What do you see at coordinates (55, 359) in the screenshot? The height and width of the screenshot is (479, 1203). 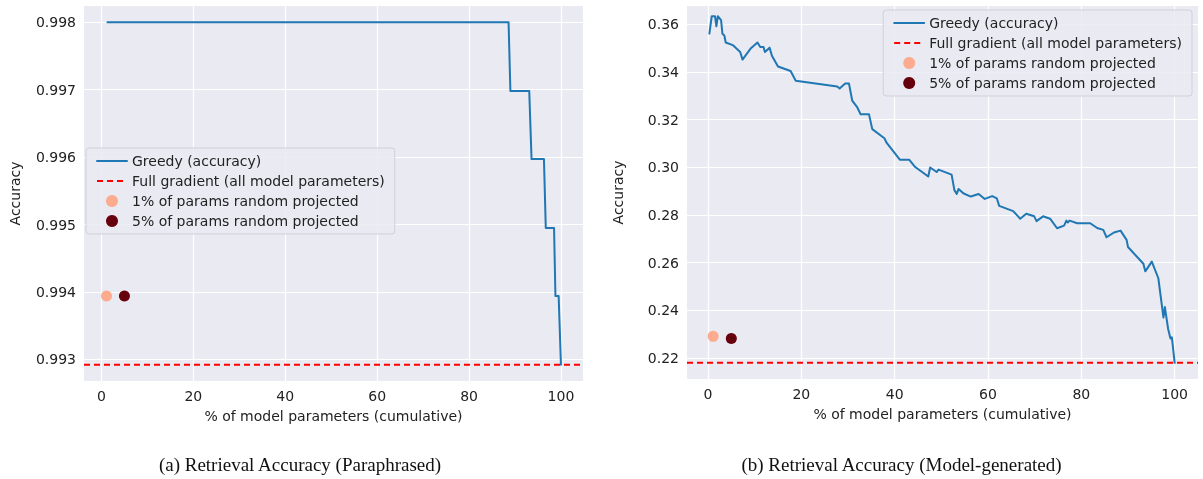 I see `y-tick-label: 0.993` at bounding box center [55, 359].